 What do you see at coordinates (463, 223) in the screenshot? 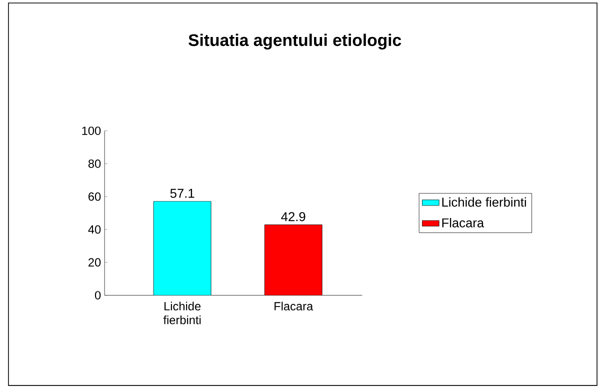
I see `legend-label: Flacara` at bounding box center [463, 223].